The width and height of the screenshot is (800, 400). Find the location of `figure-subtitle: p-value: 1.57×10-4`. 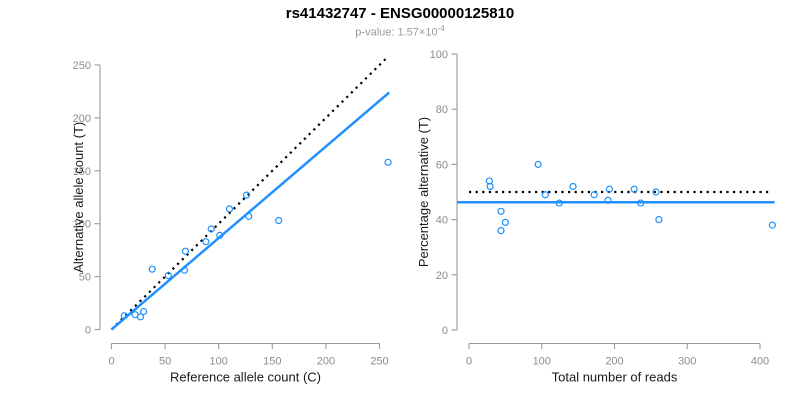

figure-subtitle: p-value: 1.57×10-4 is located at coordinates (400, 31).